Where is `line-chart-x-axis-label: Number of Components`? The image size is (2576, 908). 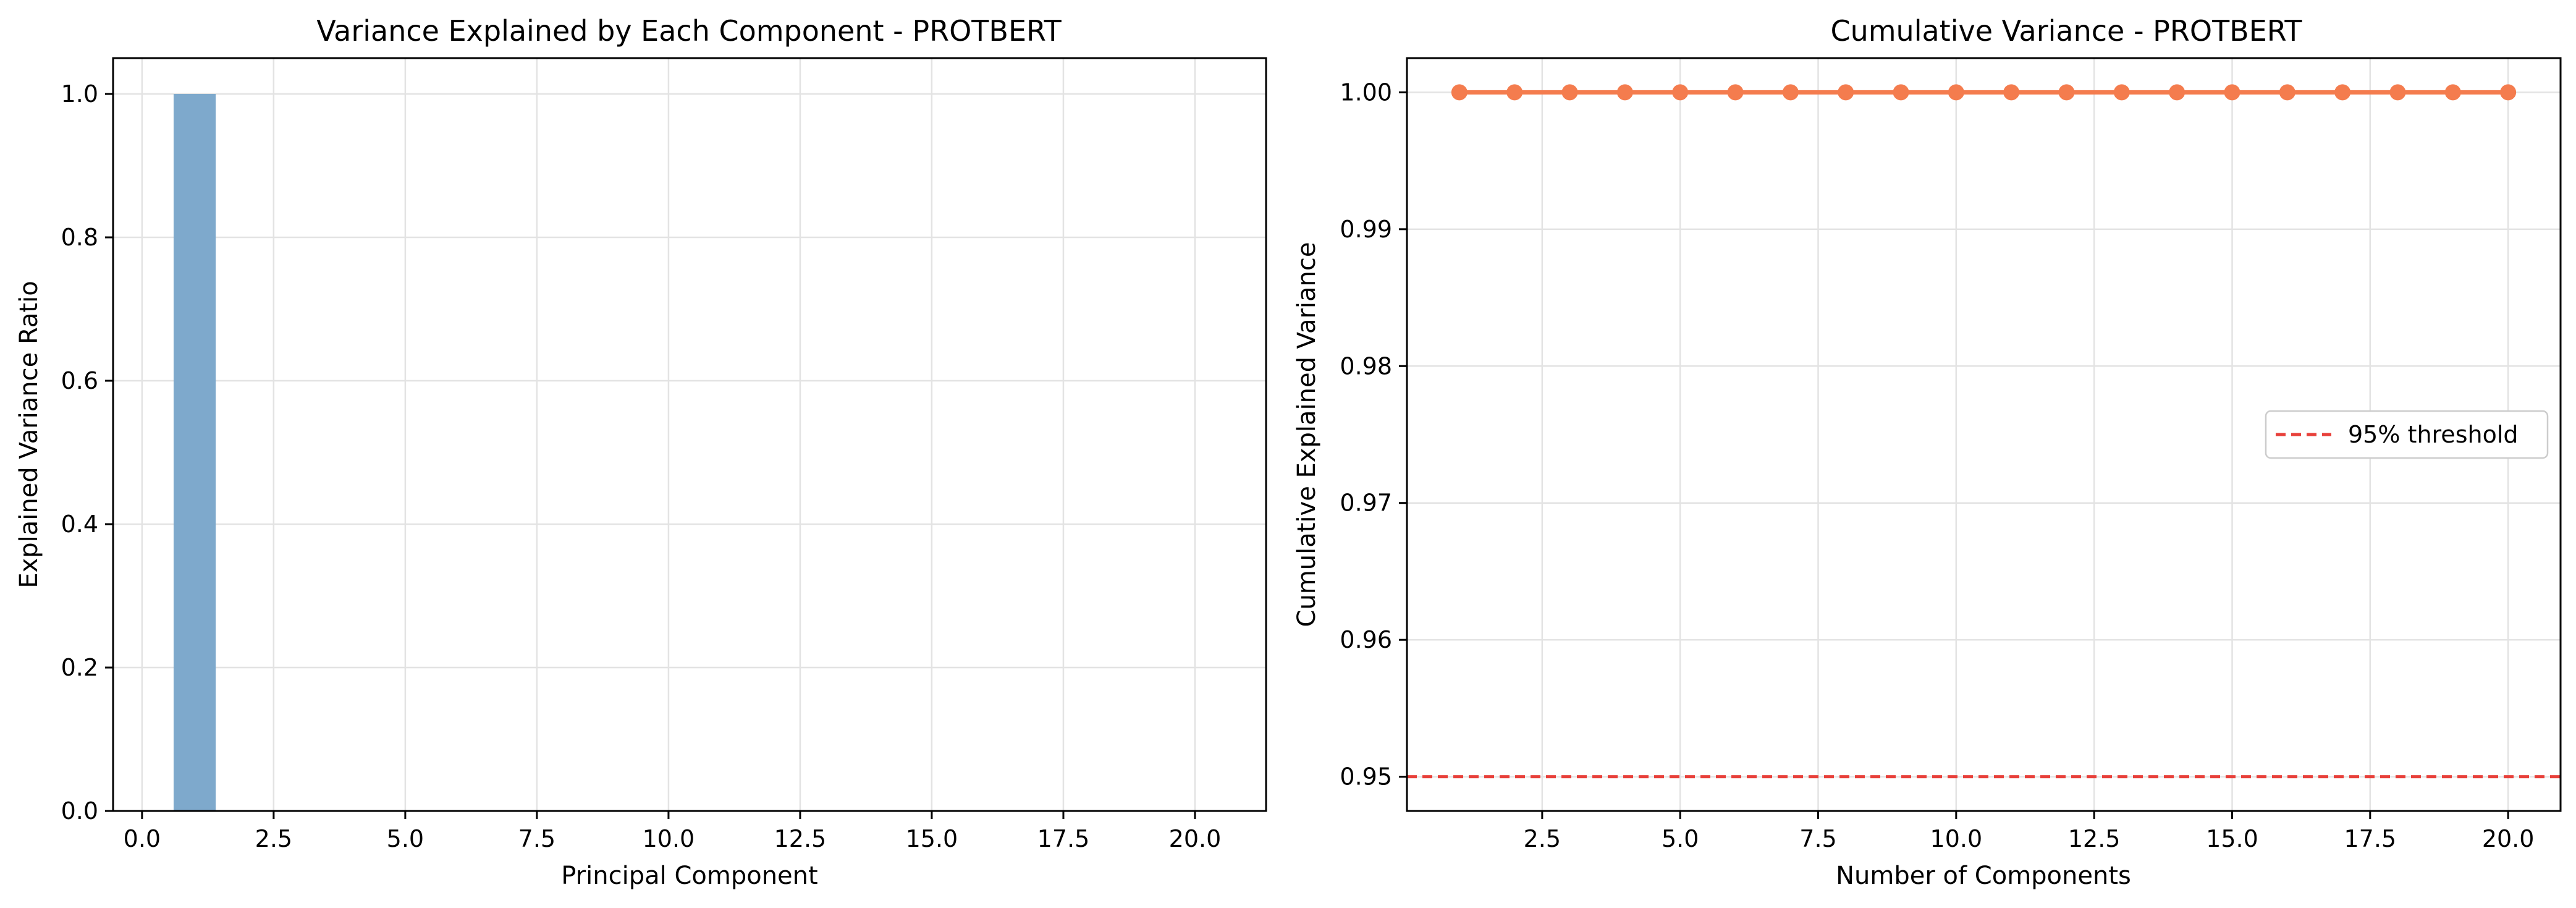 line-chart-x-axis-label: Number of Components is located at coordinates (1983, 876).